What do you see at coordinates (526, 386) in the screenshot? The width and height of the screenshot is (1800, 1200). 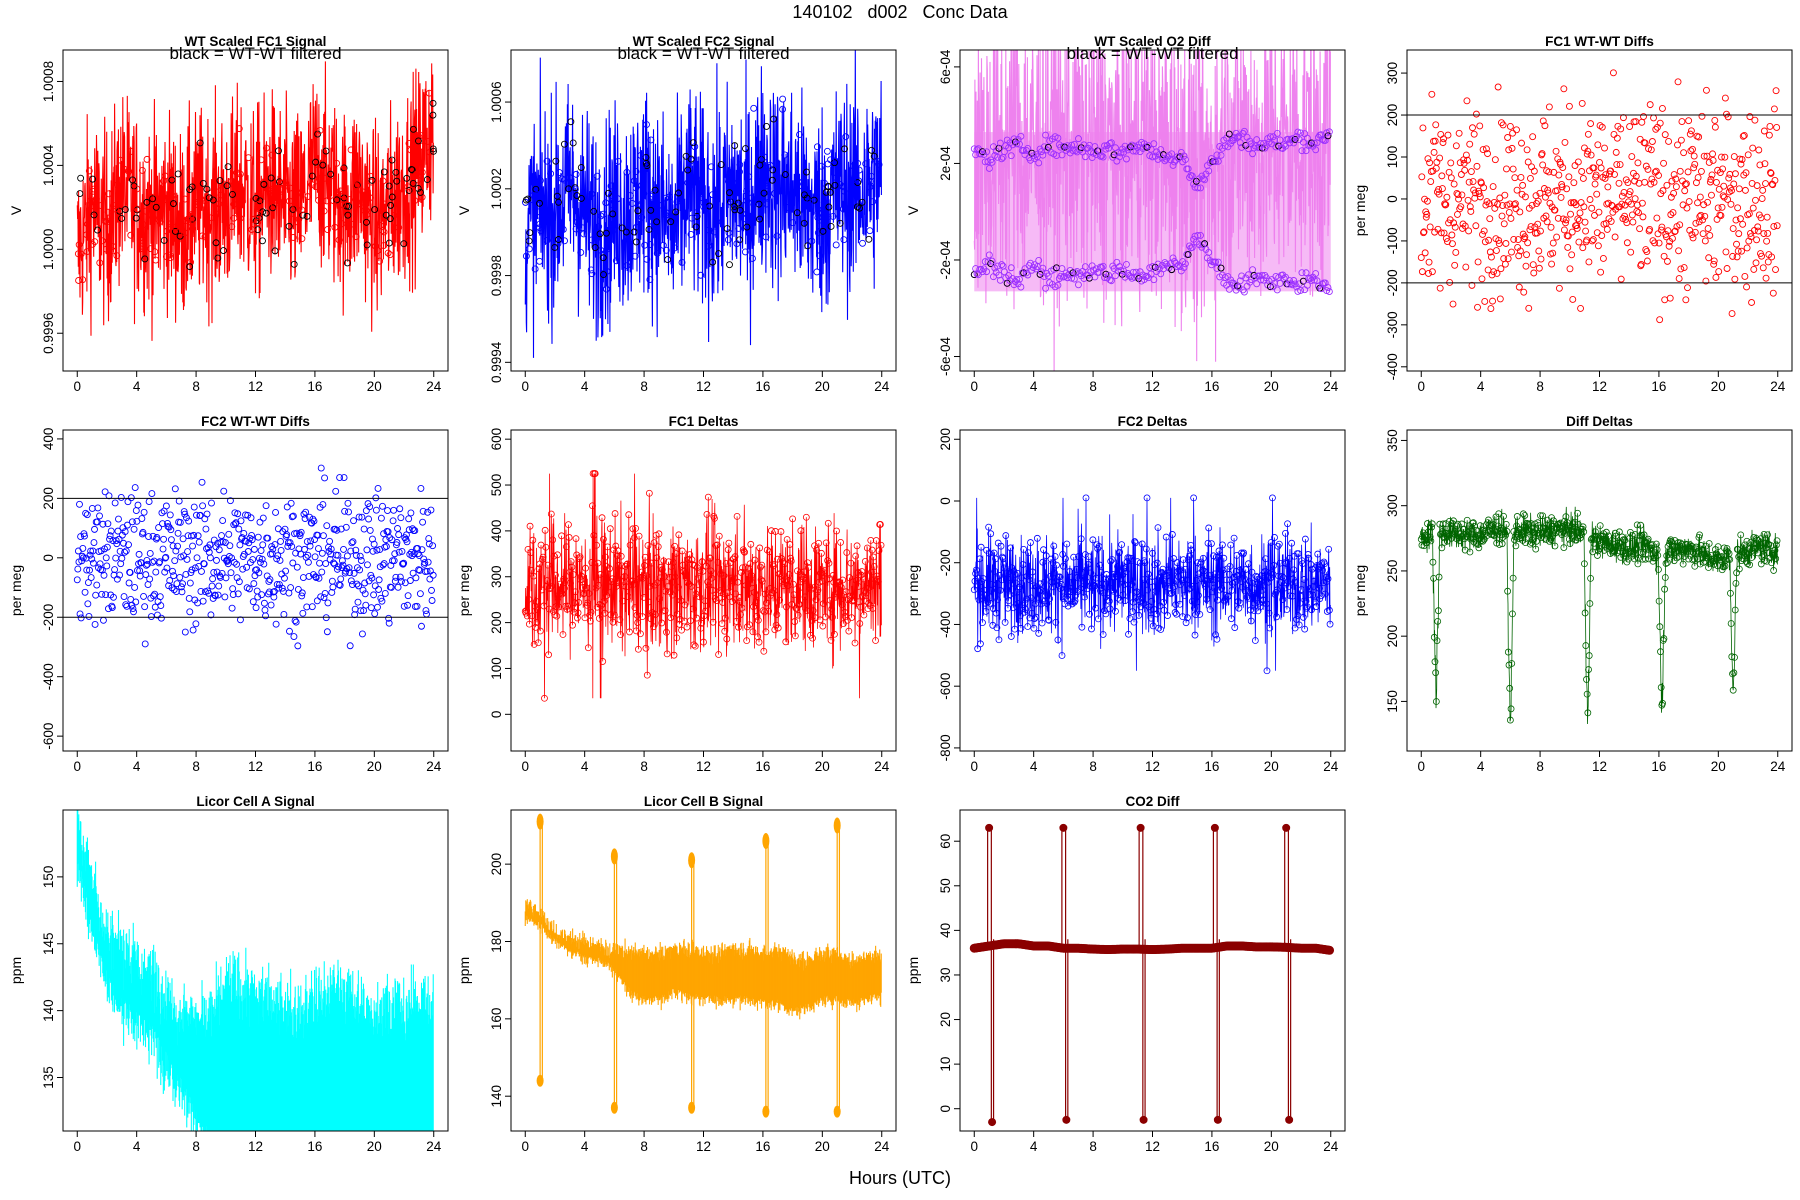 I see `x-tick-label: 0` at bounding box center [526, 386].